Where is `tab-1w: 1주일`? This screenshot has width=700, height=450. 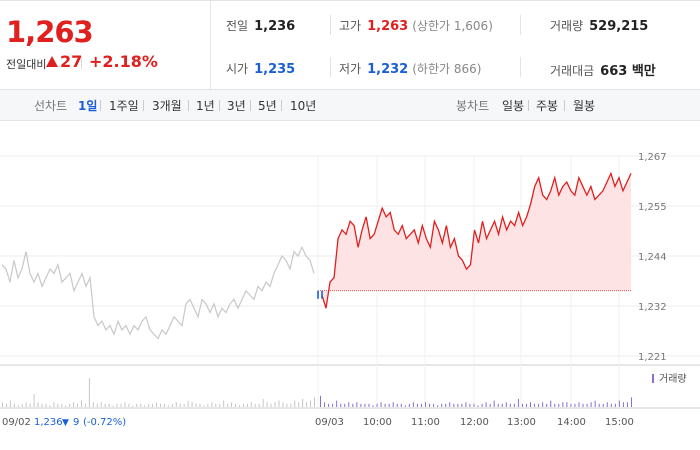
tab-1w: 1주일 is located at coordinates (124, 106).